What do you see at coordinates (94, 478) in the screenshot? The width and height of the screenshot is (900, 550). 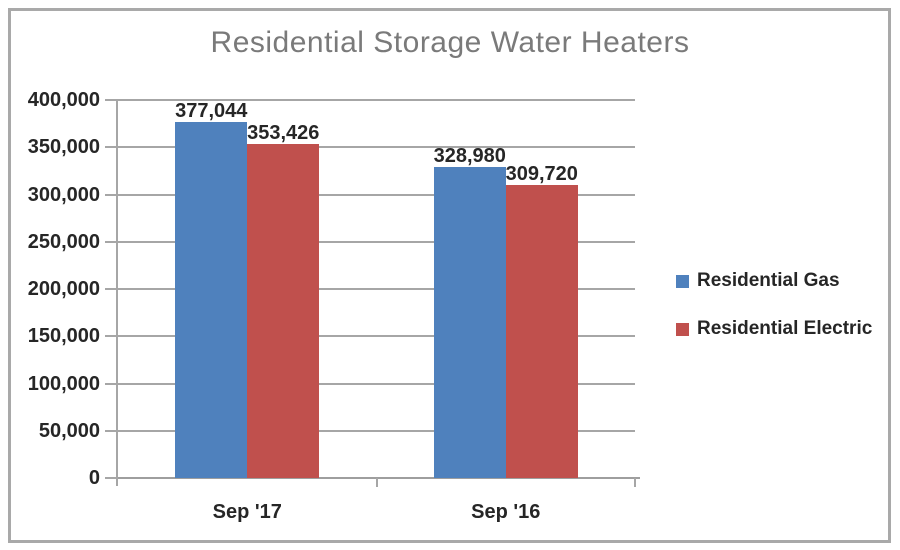 I see `y-axis-tick-label: 0` at bounding box center [94, 478].